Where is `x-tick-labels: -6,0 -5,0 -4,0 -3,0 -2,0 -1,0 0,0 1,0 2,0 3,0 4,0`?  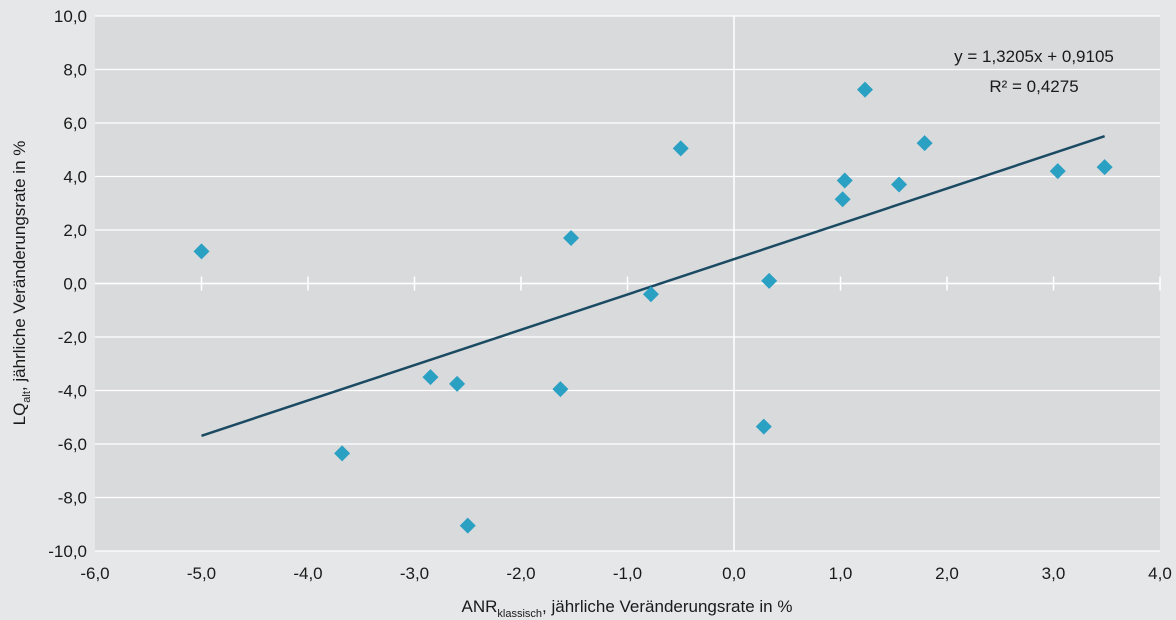
x-tick-labels: -6,0 -5,0 -4,0 -3,0 -2,0 -1,0 0,0 1,0 2,0 3,0 4,0 is located at coordinates (625, 573).